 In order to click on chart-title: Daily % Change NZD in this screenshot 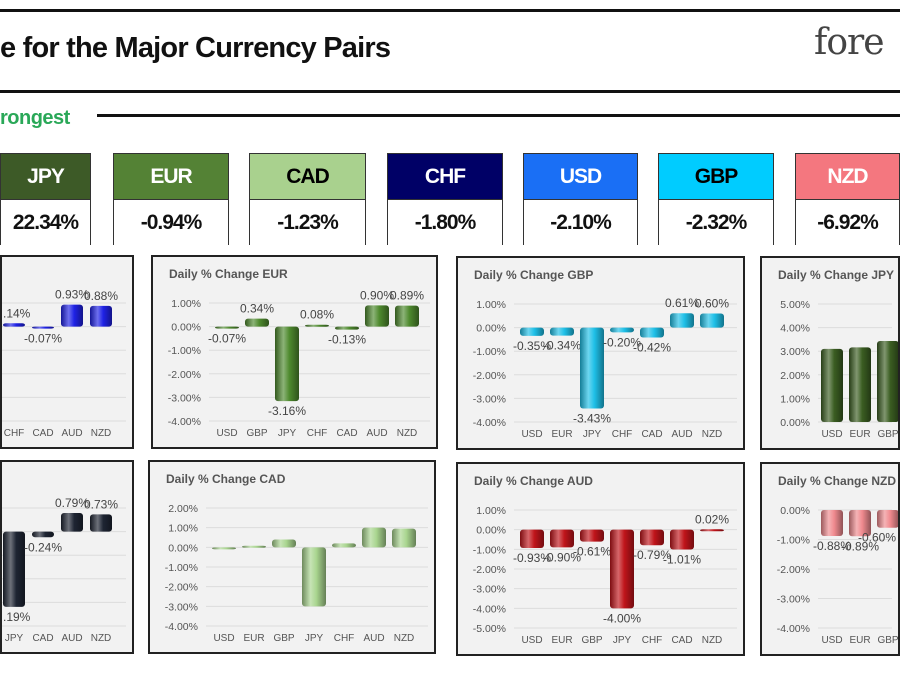, I will do `click(837, 481)`.